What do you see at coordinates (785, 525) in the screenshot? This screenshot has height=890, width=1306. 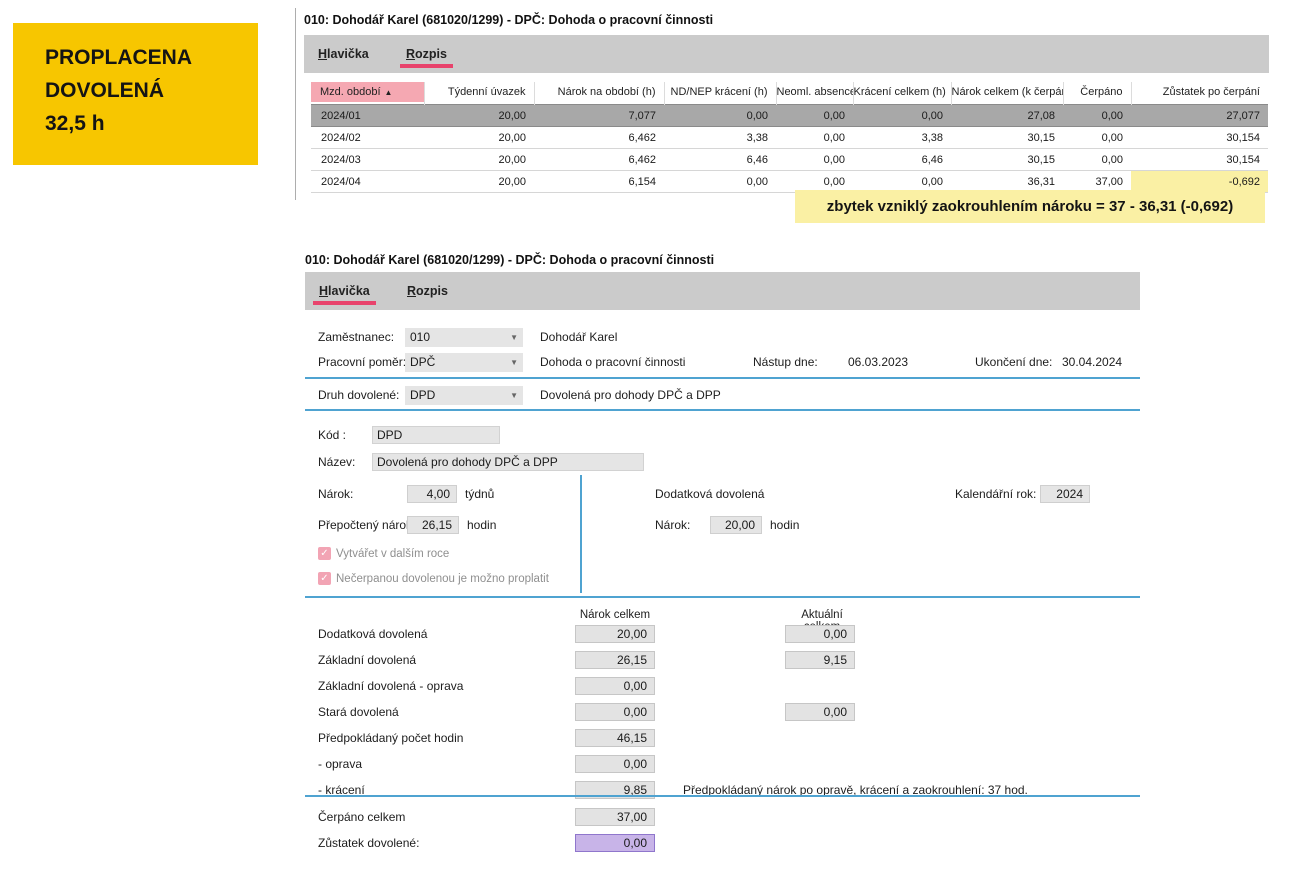 I see `additional-entitlement-unit: hodin` at bounding box center [785, 525].